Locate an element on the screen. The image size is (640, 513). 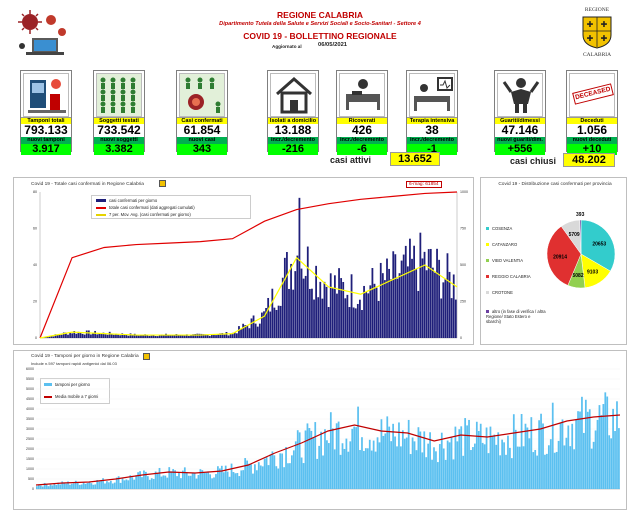
pie-legend-reggio: REGGIO CALABRIA is located at coordinates (508, 276).